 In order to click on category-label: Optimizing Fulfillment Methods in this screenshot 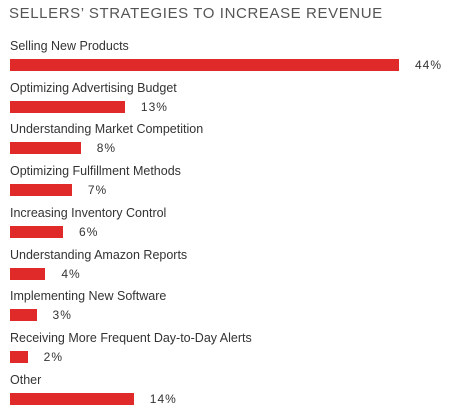, I will do `click(95, 171)`.